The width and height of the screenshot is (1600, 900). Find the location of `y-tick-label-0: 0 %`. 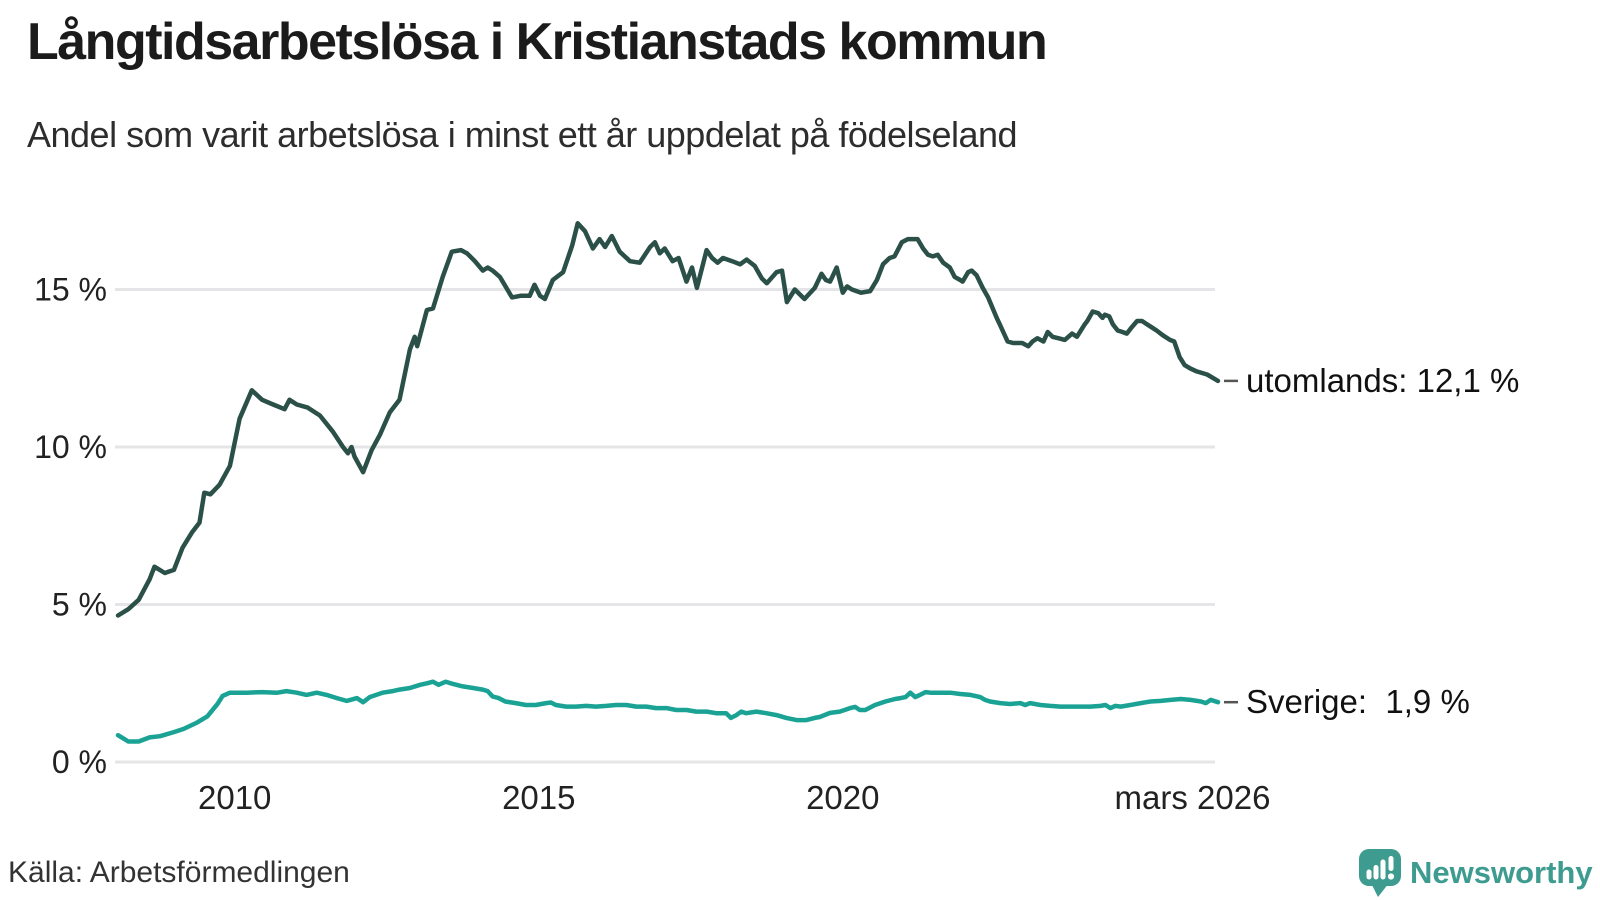

y-tick-label-0: 0 % is located at coordinates (79, 762).